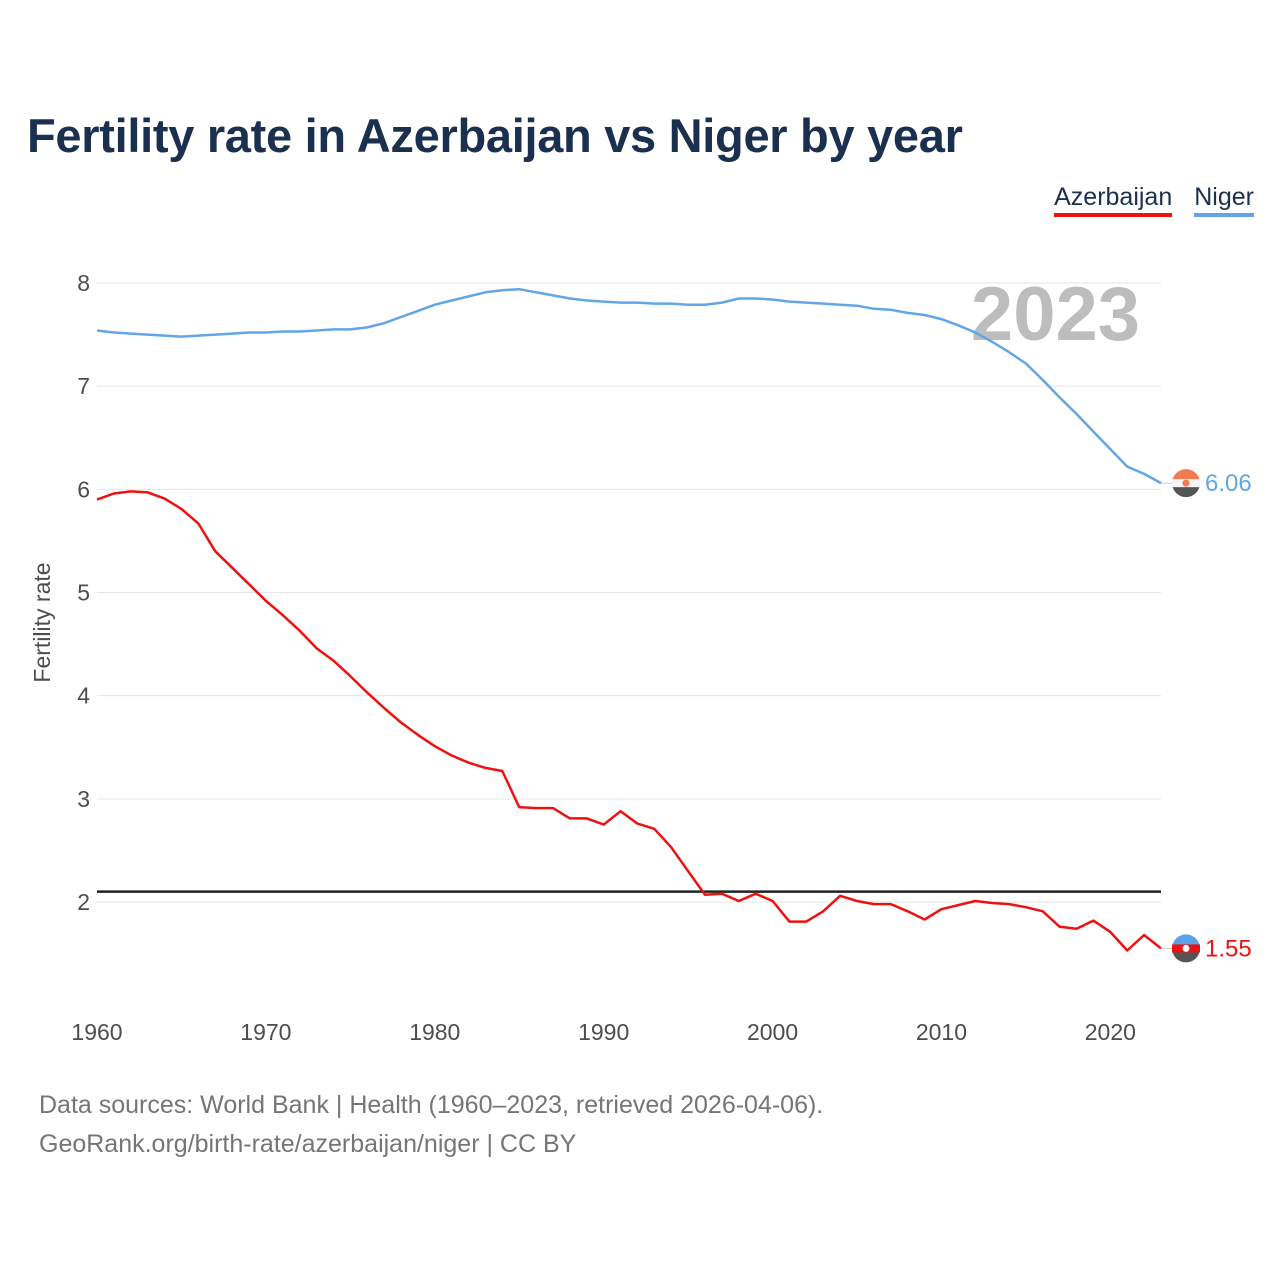 The width and height of the screenshot is (1280, 1280). Describe the element at coordinates (83, 283) in the screenshot. I see `y-tick-label-8: 8` at that location.